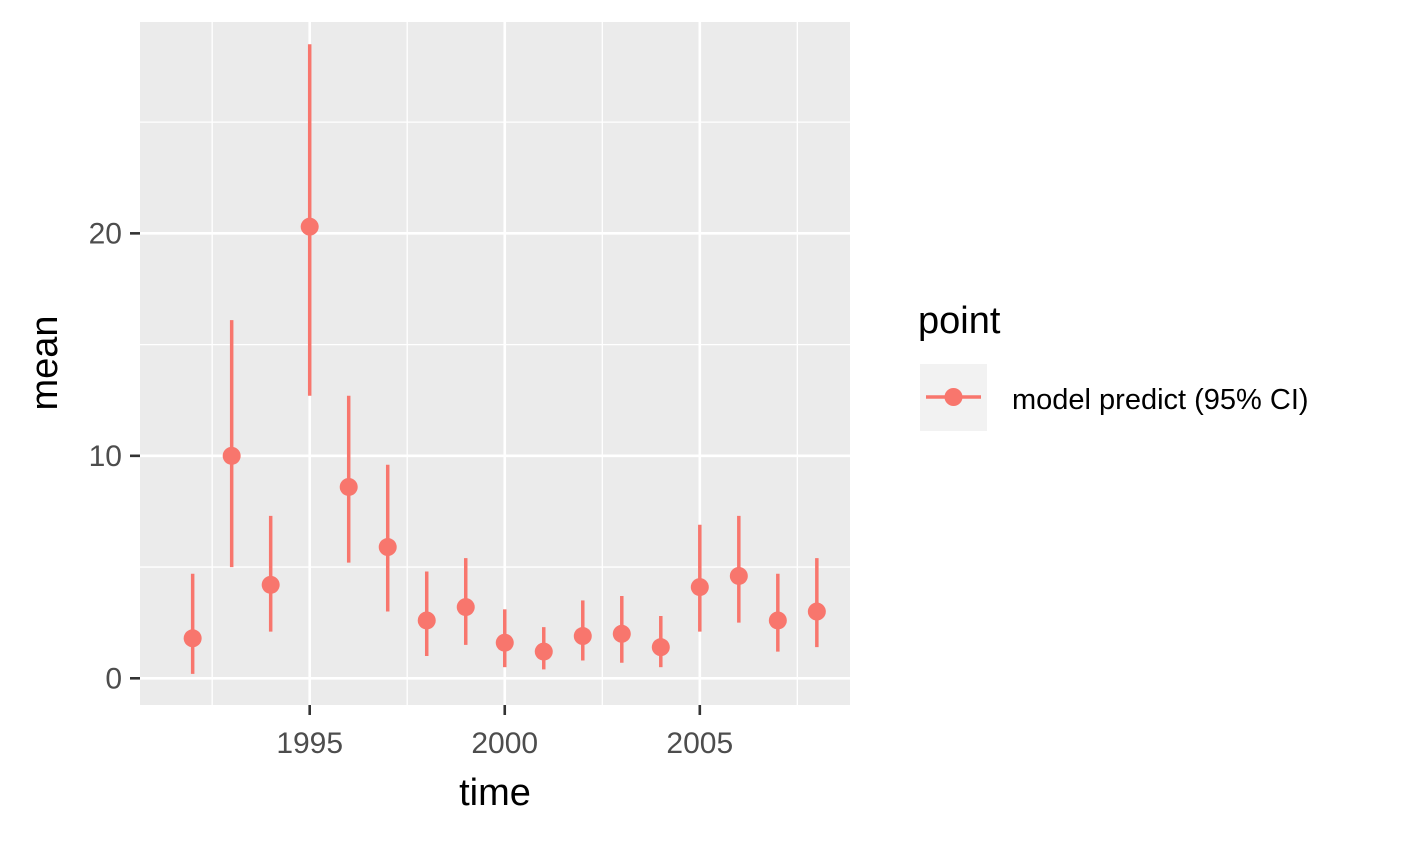  Describe the element at coordinates (1113, 365) in the screenshot. I see `legend: point model predict (95% CI)` at that location.